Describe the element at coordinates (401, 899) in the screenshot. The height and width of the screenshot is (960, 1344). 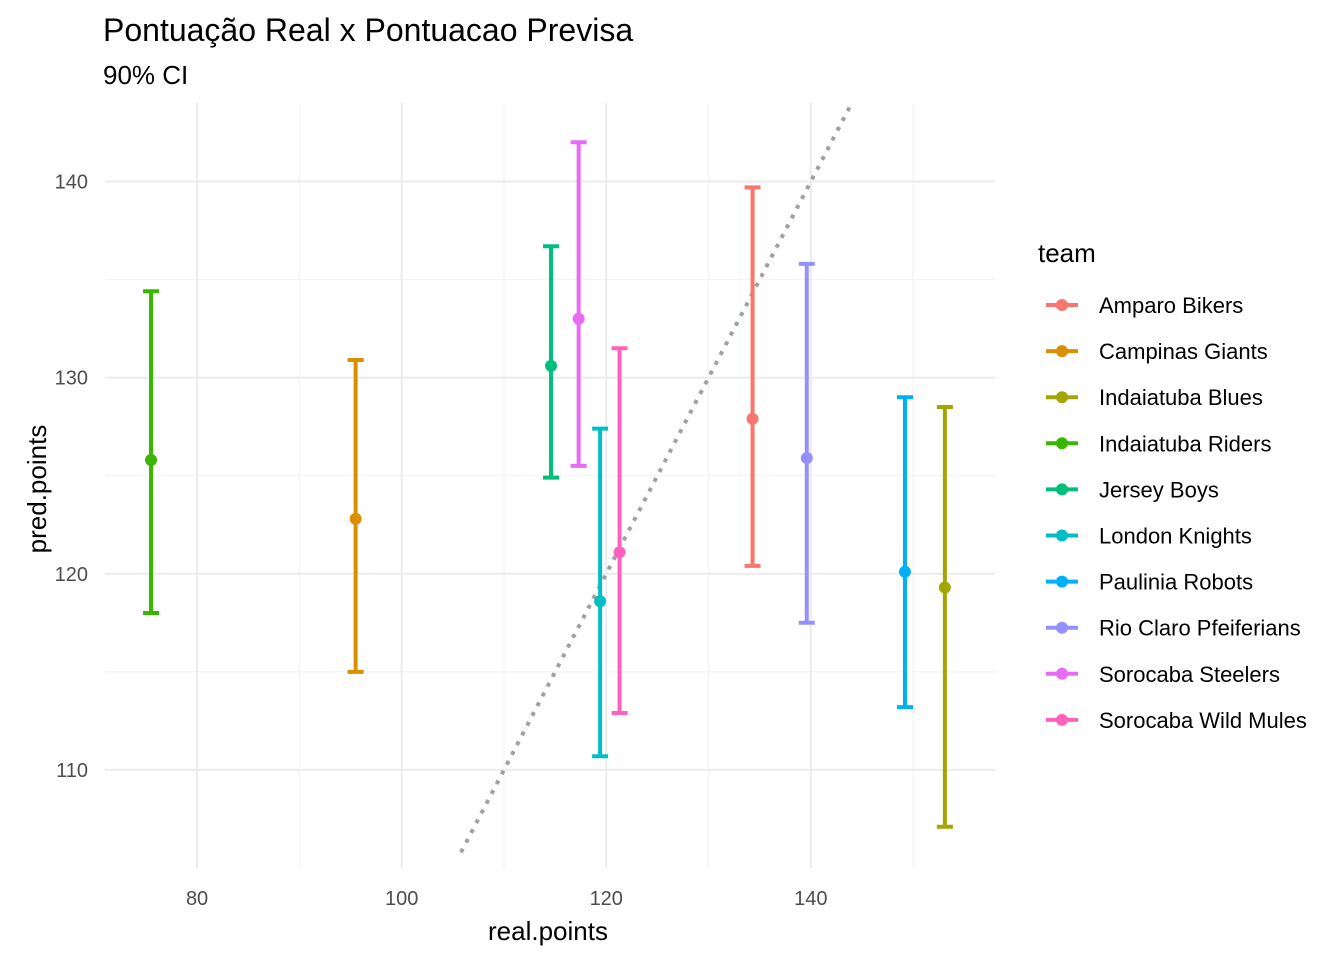
I see `x-tick-label: 100` at that location.